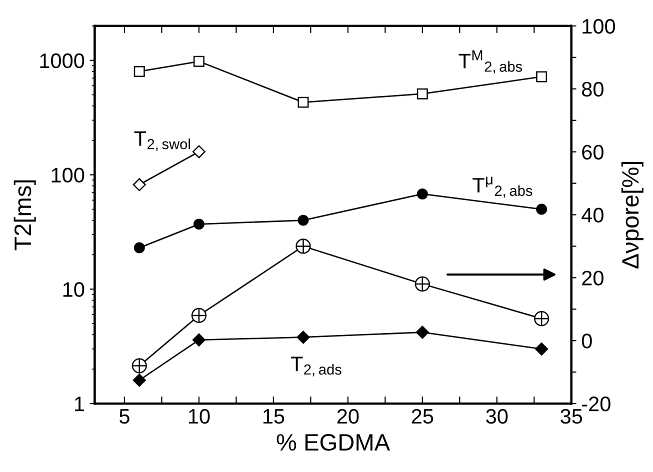  Describe the element at coordinates (593, 215) in the screenshot. I see `y2-tick-label: 40` at that location.